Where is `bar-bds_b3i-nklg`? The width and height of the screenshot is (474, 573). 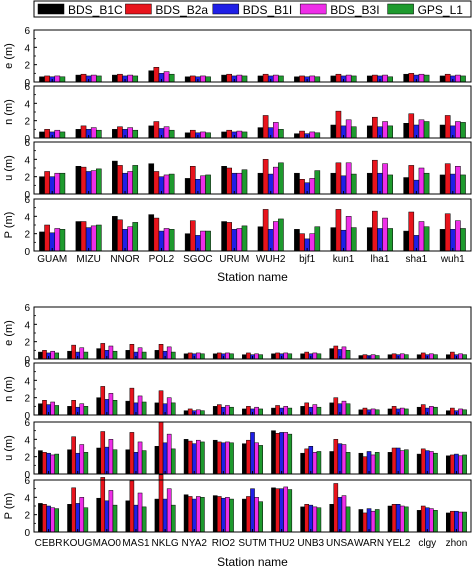
bar-bds_b3i-nklg is located at coordinates (169, 406).